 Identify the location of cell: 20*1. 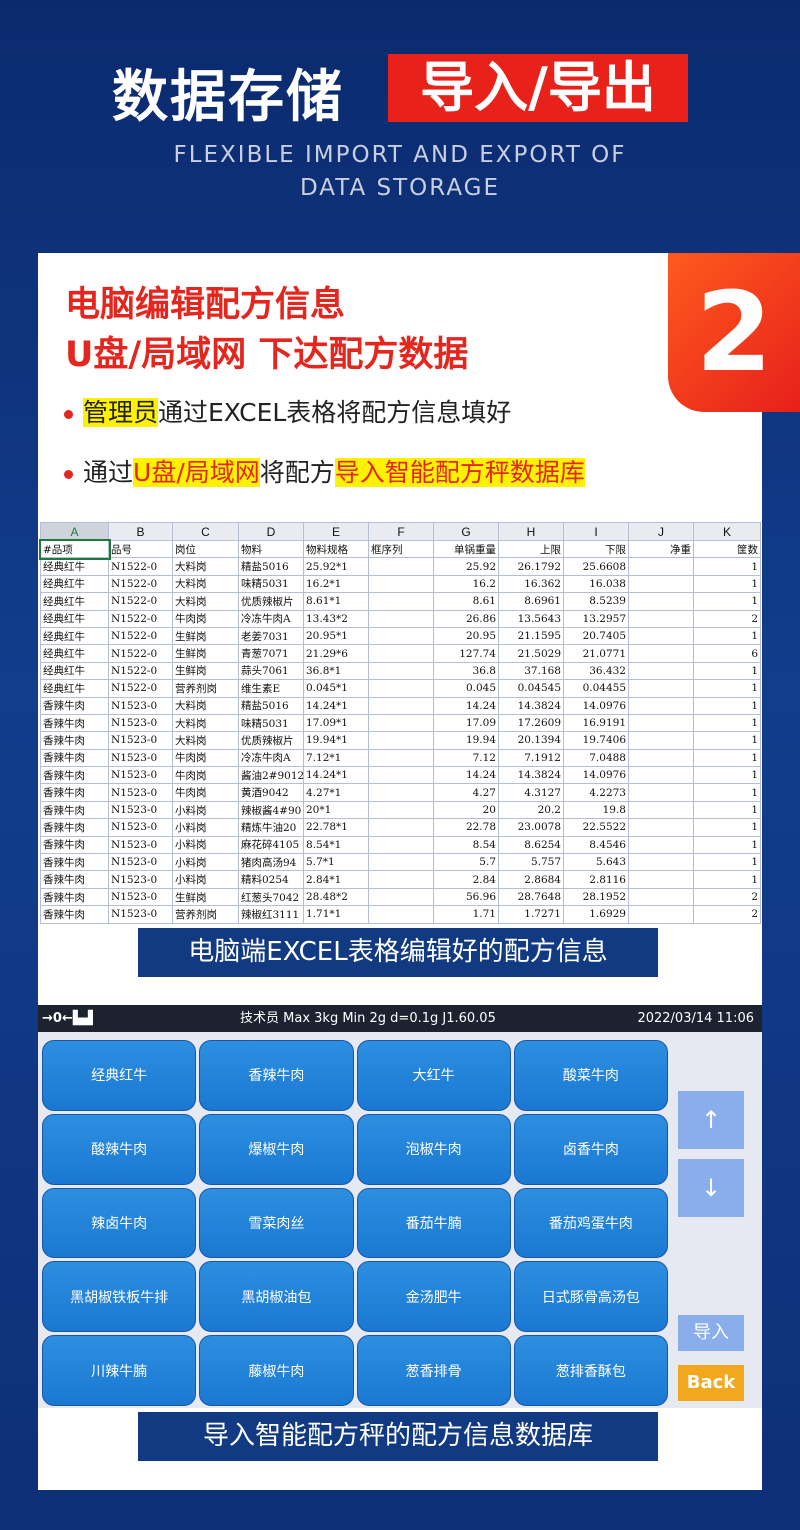
(336, 810).